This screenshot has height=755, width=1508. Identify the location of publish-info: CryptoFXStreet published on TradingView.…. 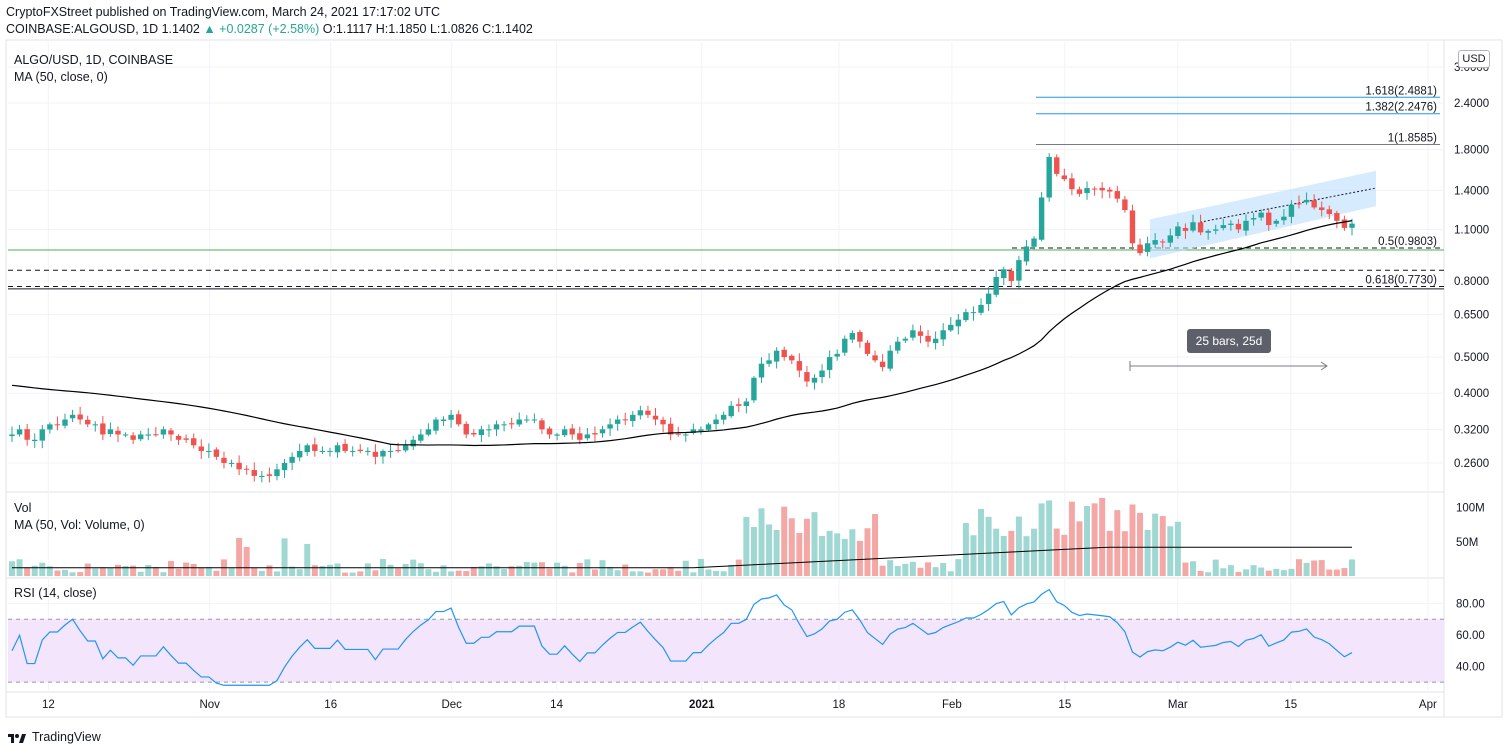
(223, 12).